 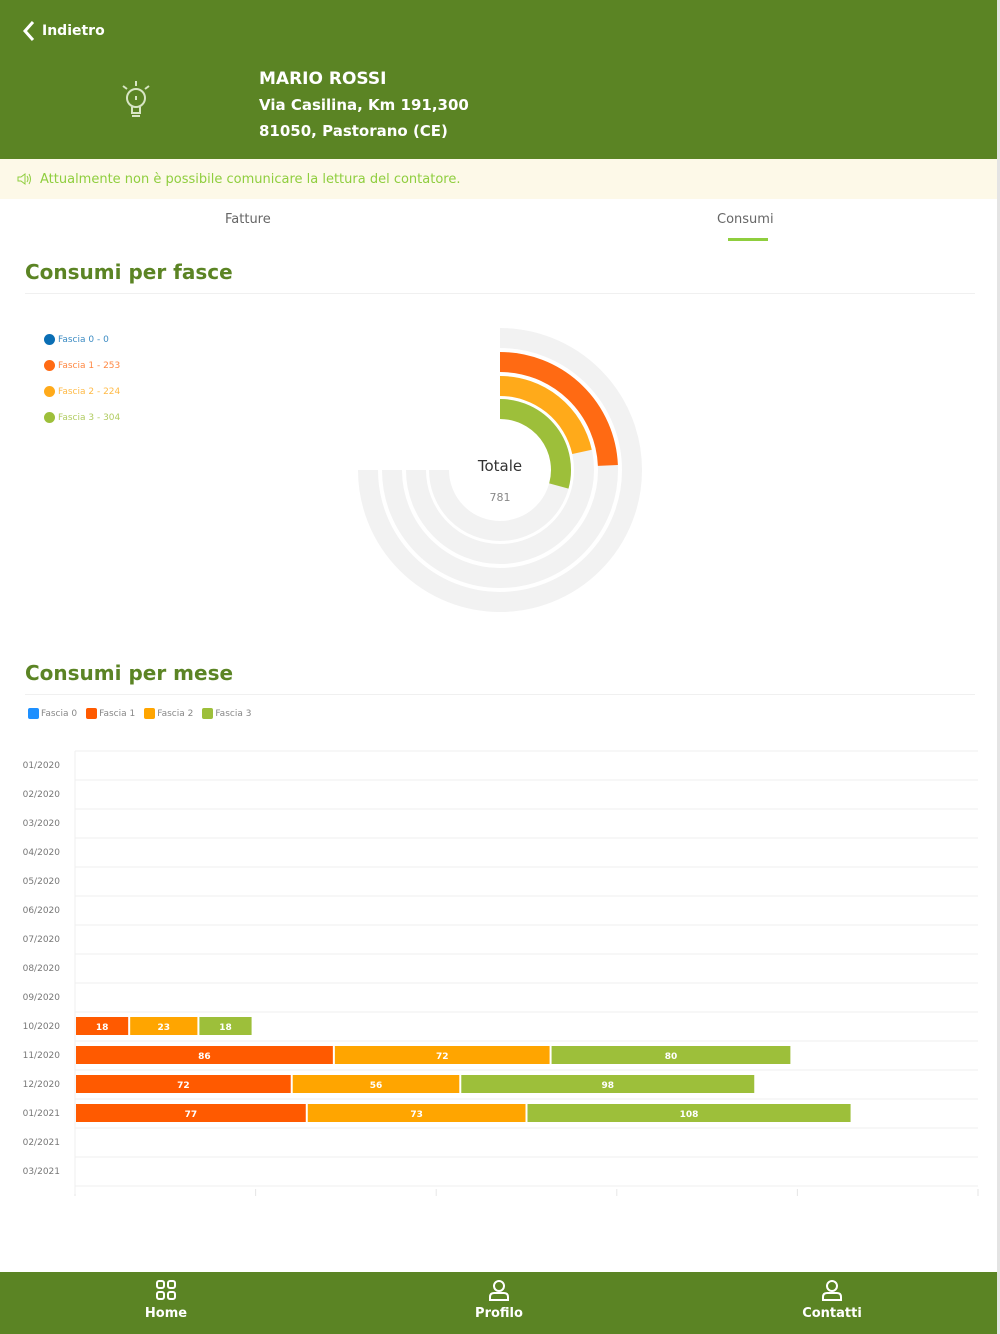 I want to click on lightbulb-icon, so click(x=136, y=99).